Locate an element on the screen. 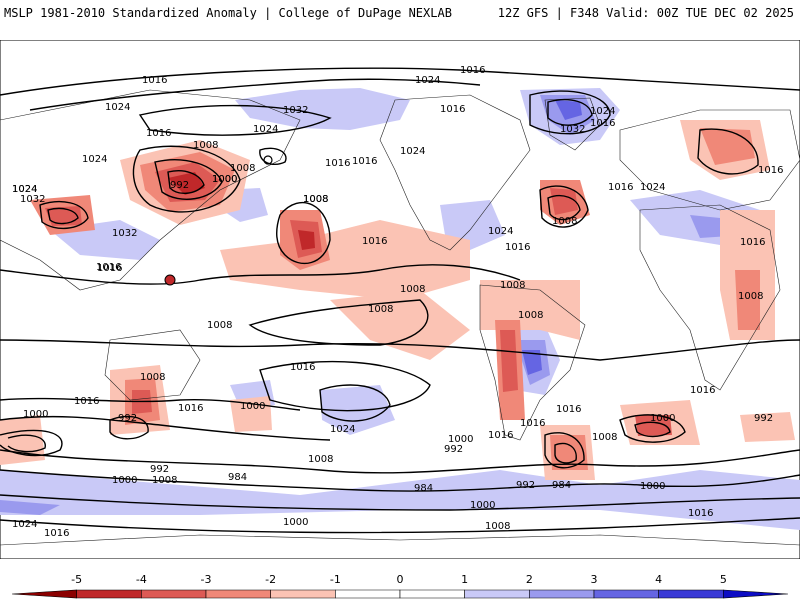 The width and height of the screenshot is (800, 600). colorbar-tick-label: 4 is located at coordinates (658, 579).